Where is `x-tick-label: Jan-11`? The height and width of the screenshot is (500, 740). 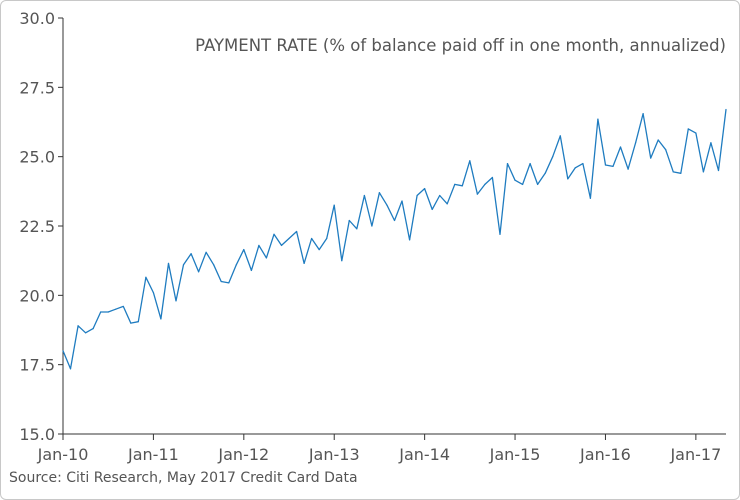
x-tick-label: Jan-11 is located at coordinates (153, 454).